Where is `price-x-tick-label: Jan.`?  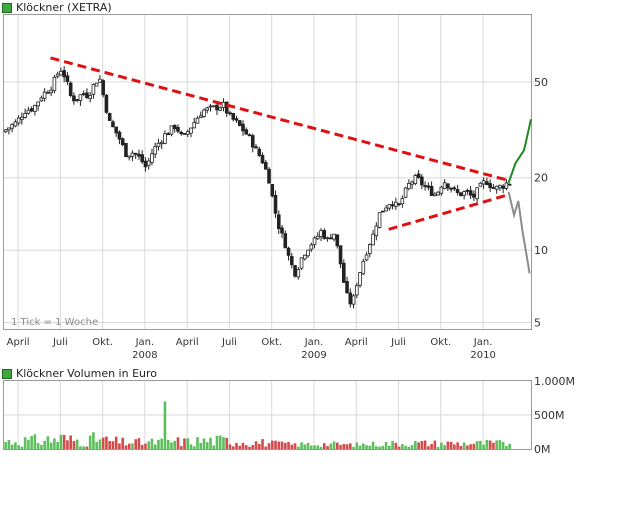
price-x-tick-label: Jan. is located at coordinates (483, 342).